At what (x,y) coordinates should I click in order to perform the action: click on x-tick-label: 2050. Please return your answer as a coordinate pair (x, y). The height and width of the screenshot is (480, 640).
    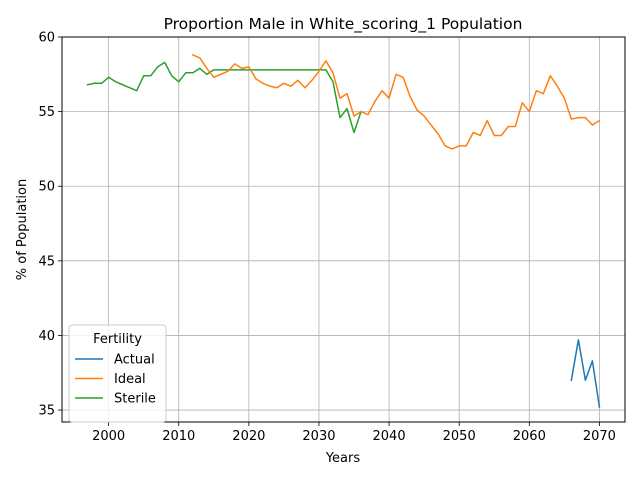
    Looking at the image, I should click on (459, 436).